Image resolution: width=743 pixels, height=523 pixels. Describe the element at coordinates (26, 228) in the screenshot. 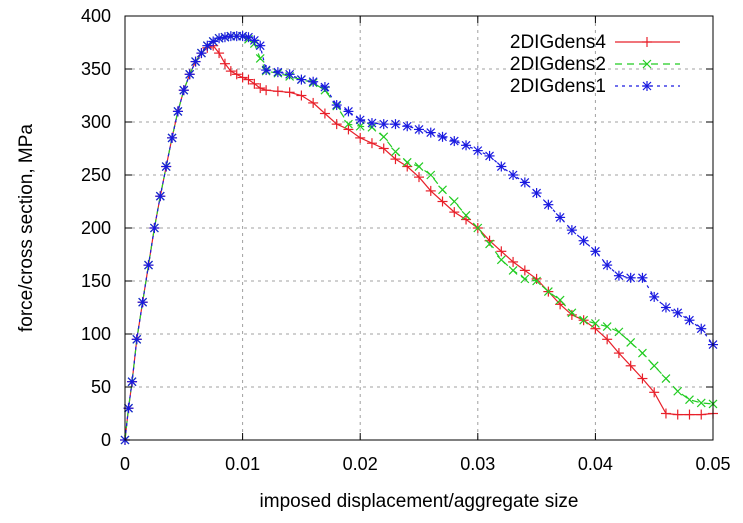

I see `y-axis-title: force/cross section, MPa` at that location.